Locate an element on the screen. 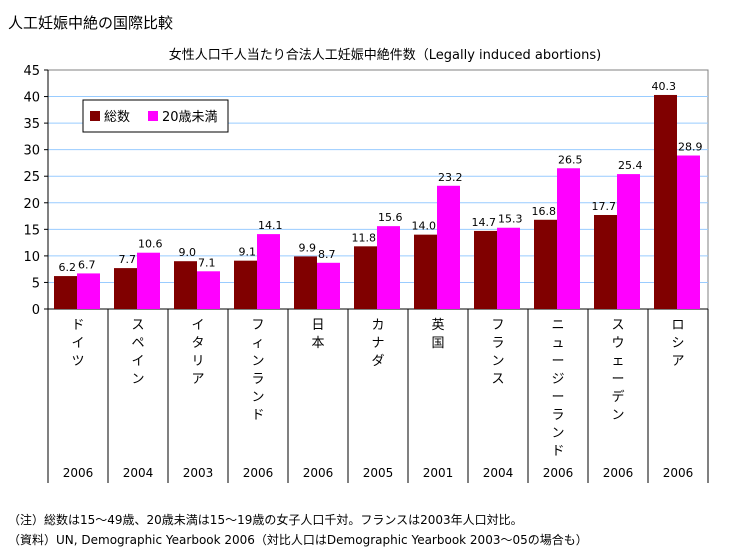  y-tick-label: 45 is located at coordinates (31, 71).